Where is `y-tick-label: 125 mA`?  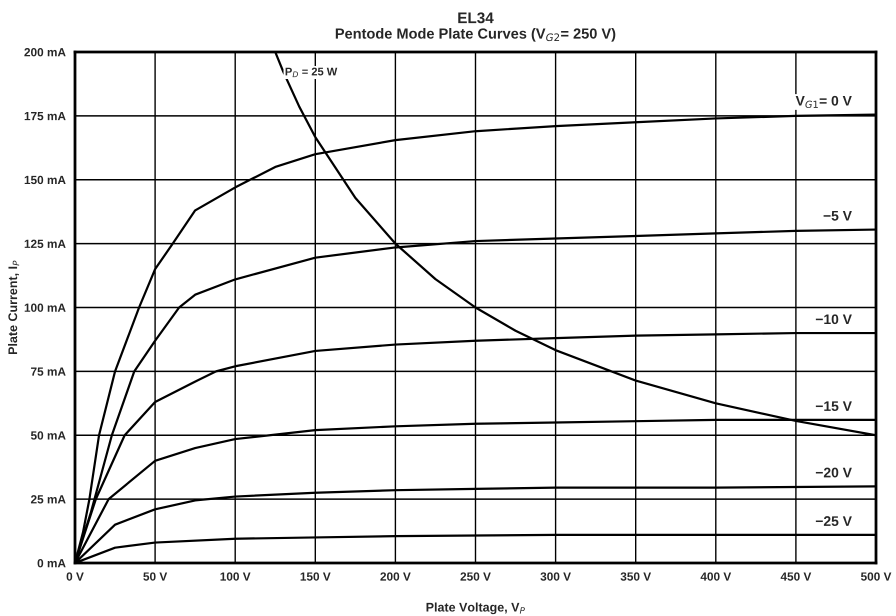 y-tick-label: 125 mA is located at coordinates (45, 244).